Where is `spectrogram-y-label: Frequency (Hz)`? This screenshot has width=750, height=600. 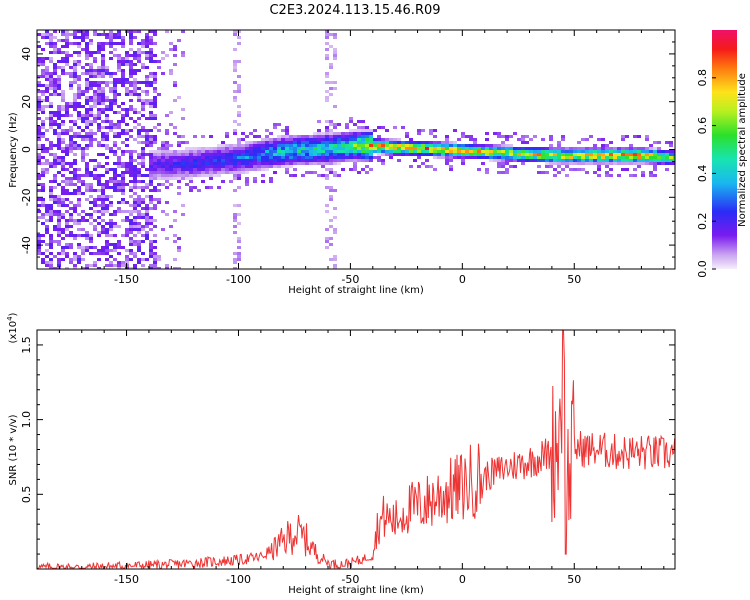
spectrogram-y-label: Frequency (Hz) is located at coordinates (13, 150).